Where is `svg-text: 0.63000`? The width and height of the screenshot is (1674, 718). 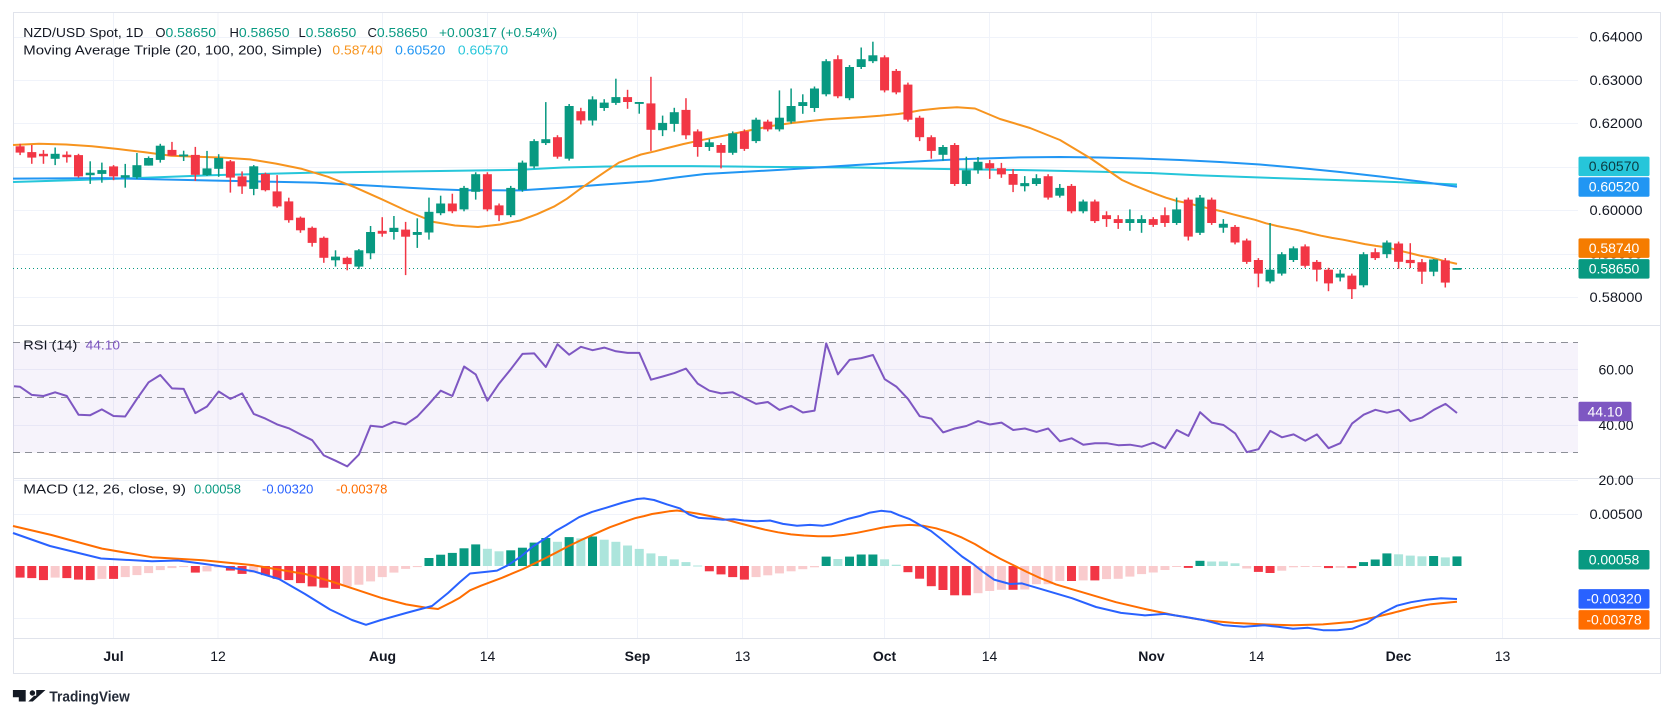
svg-text: 0.63000 is located at coordinates (1616, 80).